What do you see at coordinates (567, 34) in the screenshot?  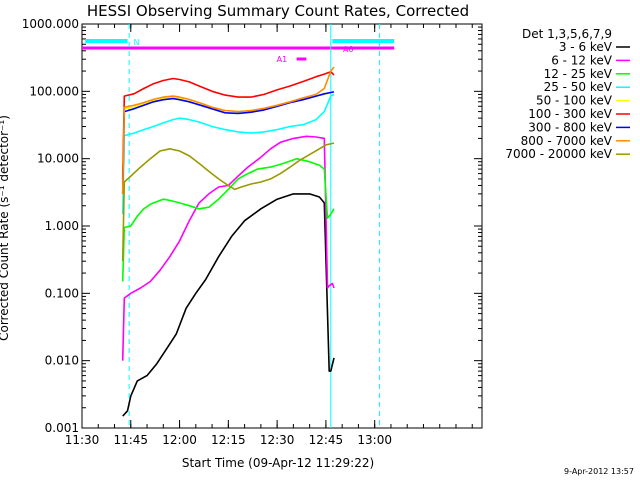 I see `legend-title: Det 1,3,5,6,7,9` at bounding box center [567, 34].